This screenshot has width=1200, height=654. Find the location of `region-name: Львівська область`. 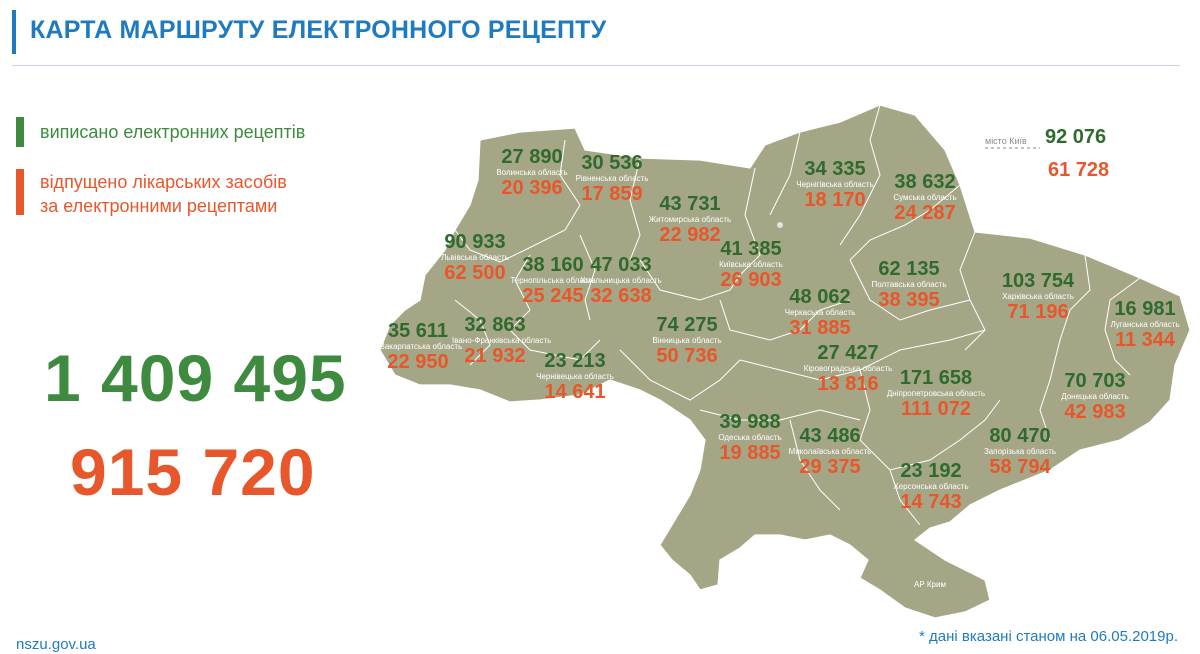

region-name: Львівська область is located at coordinates (475, 257).